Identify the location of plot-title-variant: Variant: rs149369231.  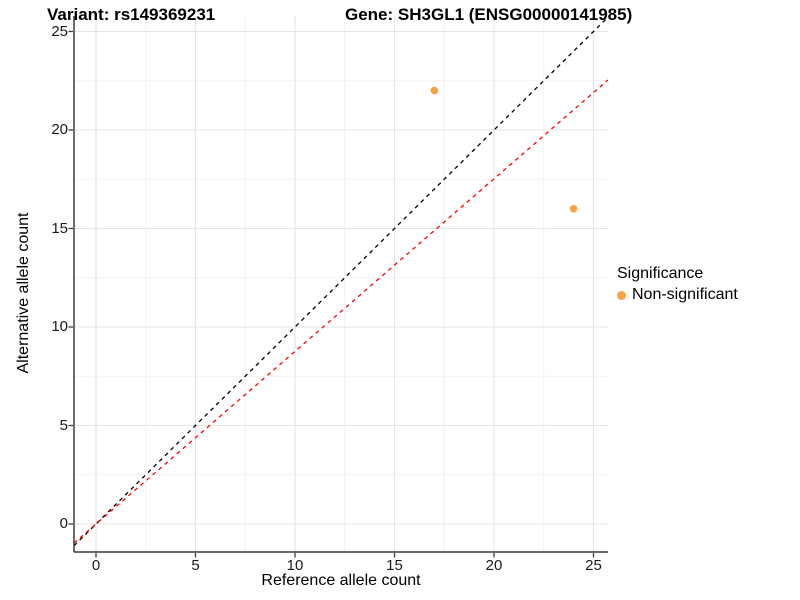
(131, 14).